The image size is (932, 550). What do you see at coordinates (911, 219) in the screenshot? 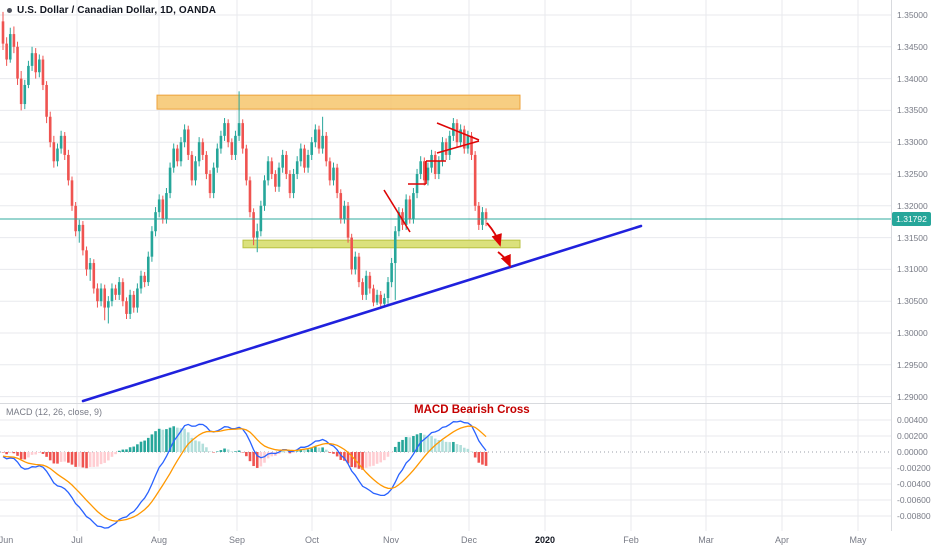
I see `last-price-badge: 1.31792` at bounding box center [911, 219].